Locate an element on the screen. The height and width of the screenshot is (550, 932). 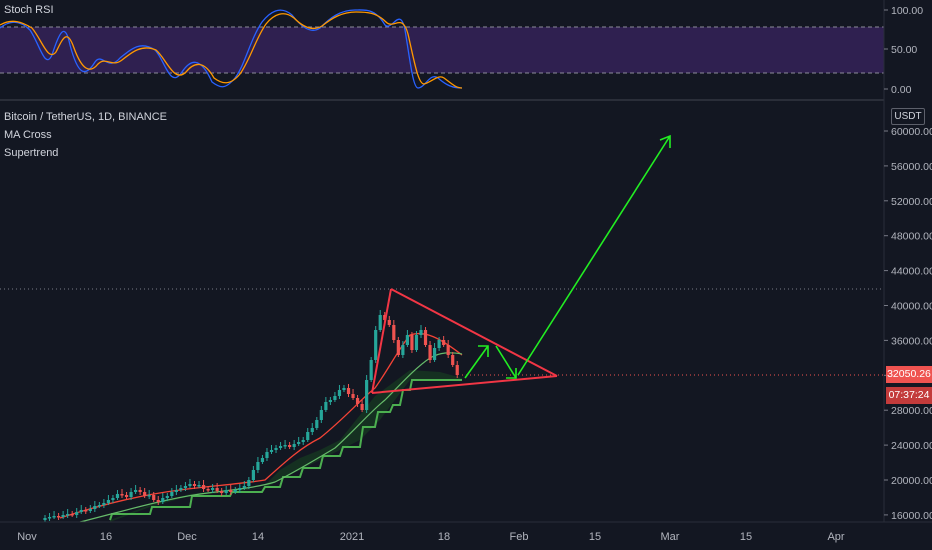
stoch-rsi-pane is located at coordinates (442, 49).